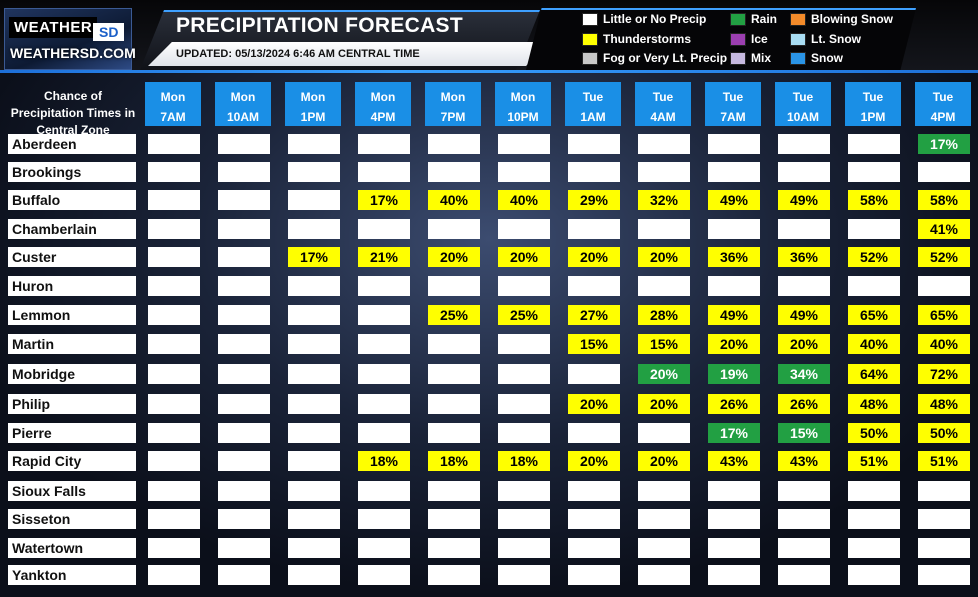 The image size is (978, 597). What do you see at coordinates (454, 200) in the screenshot?
I see `forecast-cell: 40%` at bounding box center [454, 200].